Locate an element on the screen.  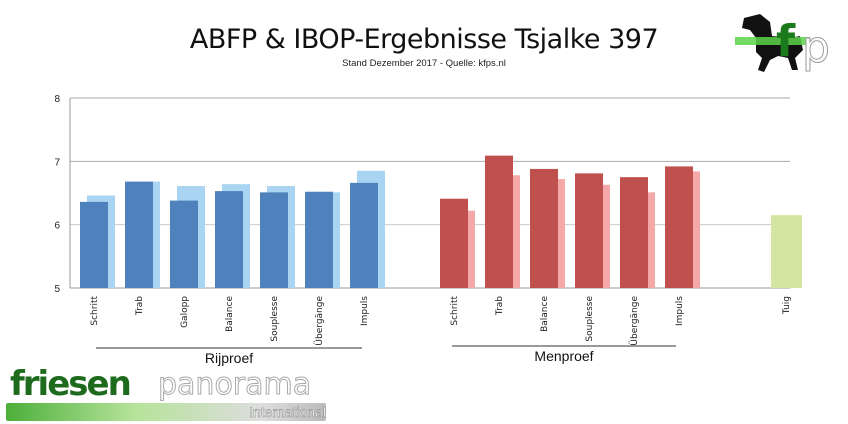
logo-text-panorama: panorama is located at coordinates (234, 384).